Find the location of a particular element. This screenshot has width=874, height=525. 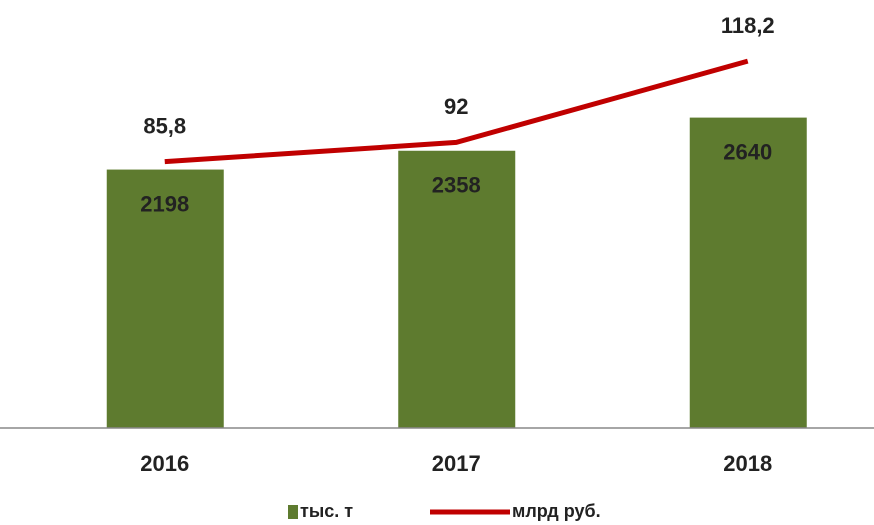

bar-value-label: 2358 is located at coordinates (456, 185).